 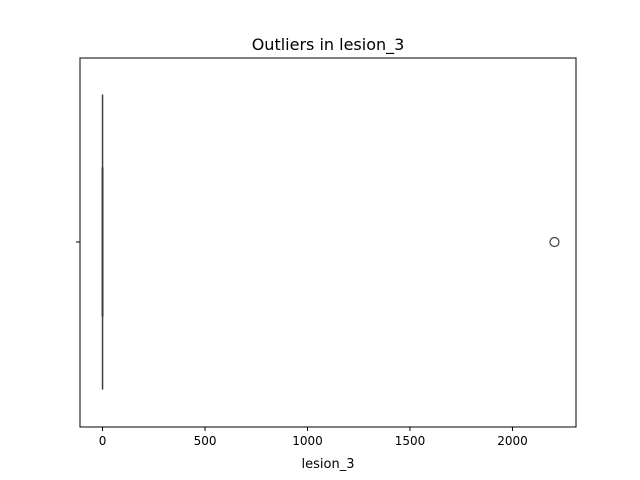 I want to click on x-tick-label: 1000, so click(x=307, y=441).